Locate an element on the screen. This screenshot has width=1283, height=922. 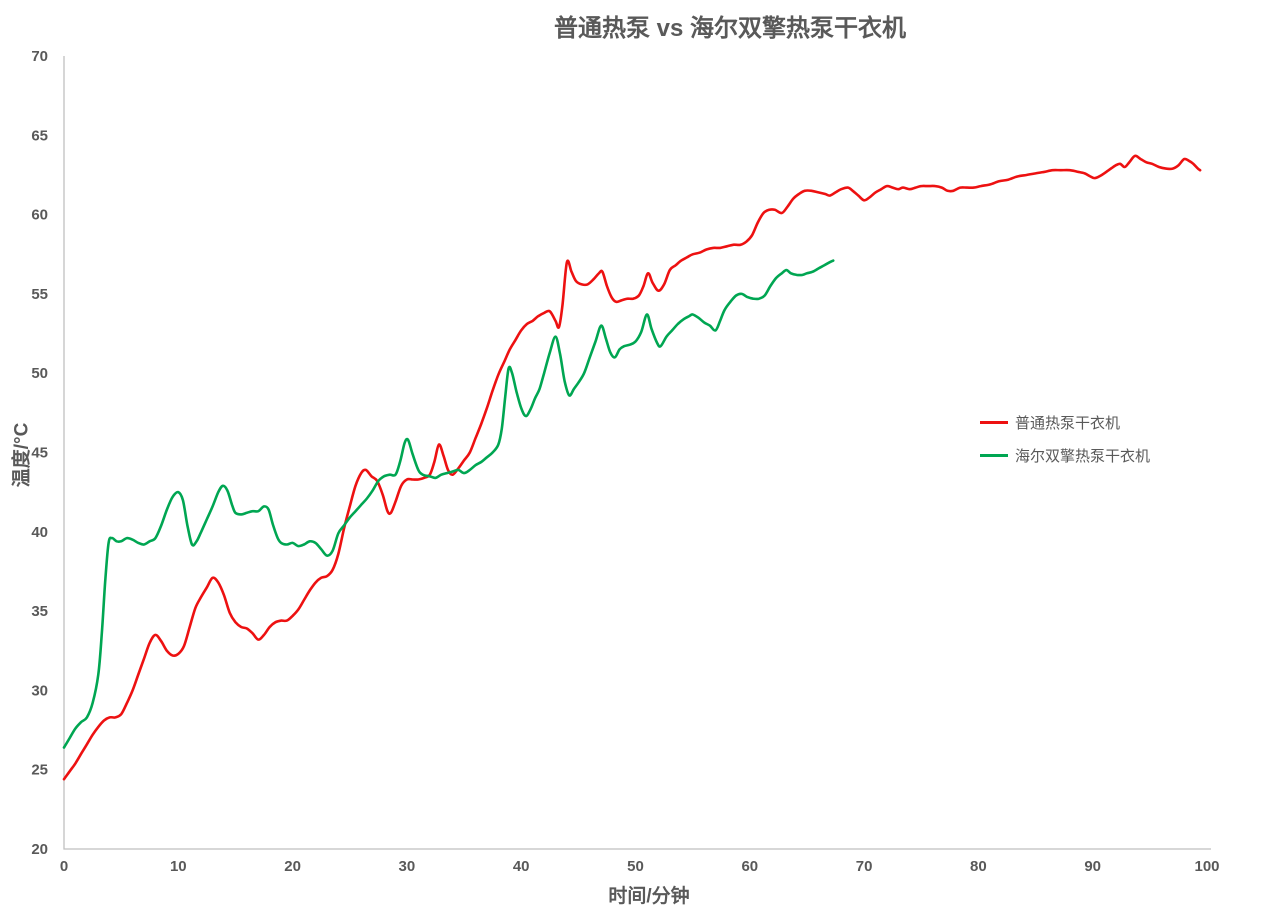
legend-entry-haier-dual-engine: 海尔双擎热泵干衣机 is located at coordinates (1065, 455).